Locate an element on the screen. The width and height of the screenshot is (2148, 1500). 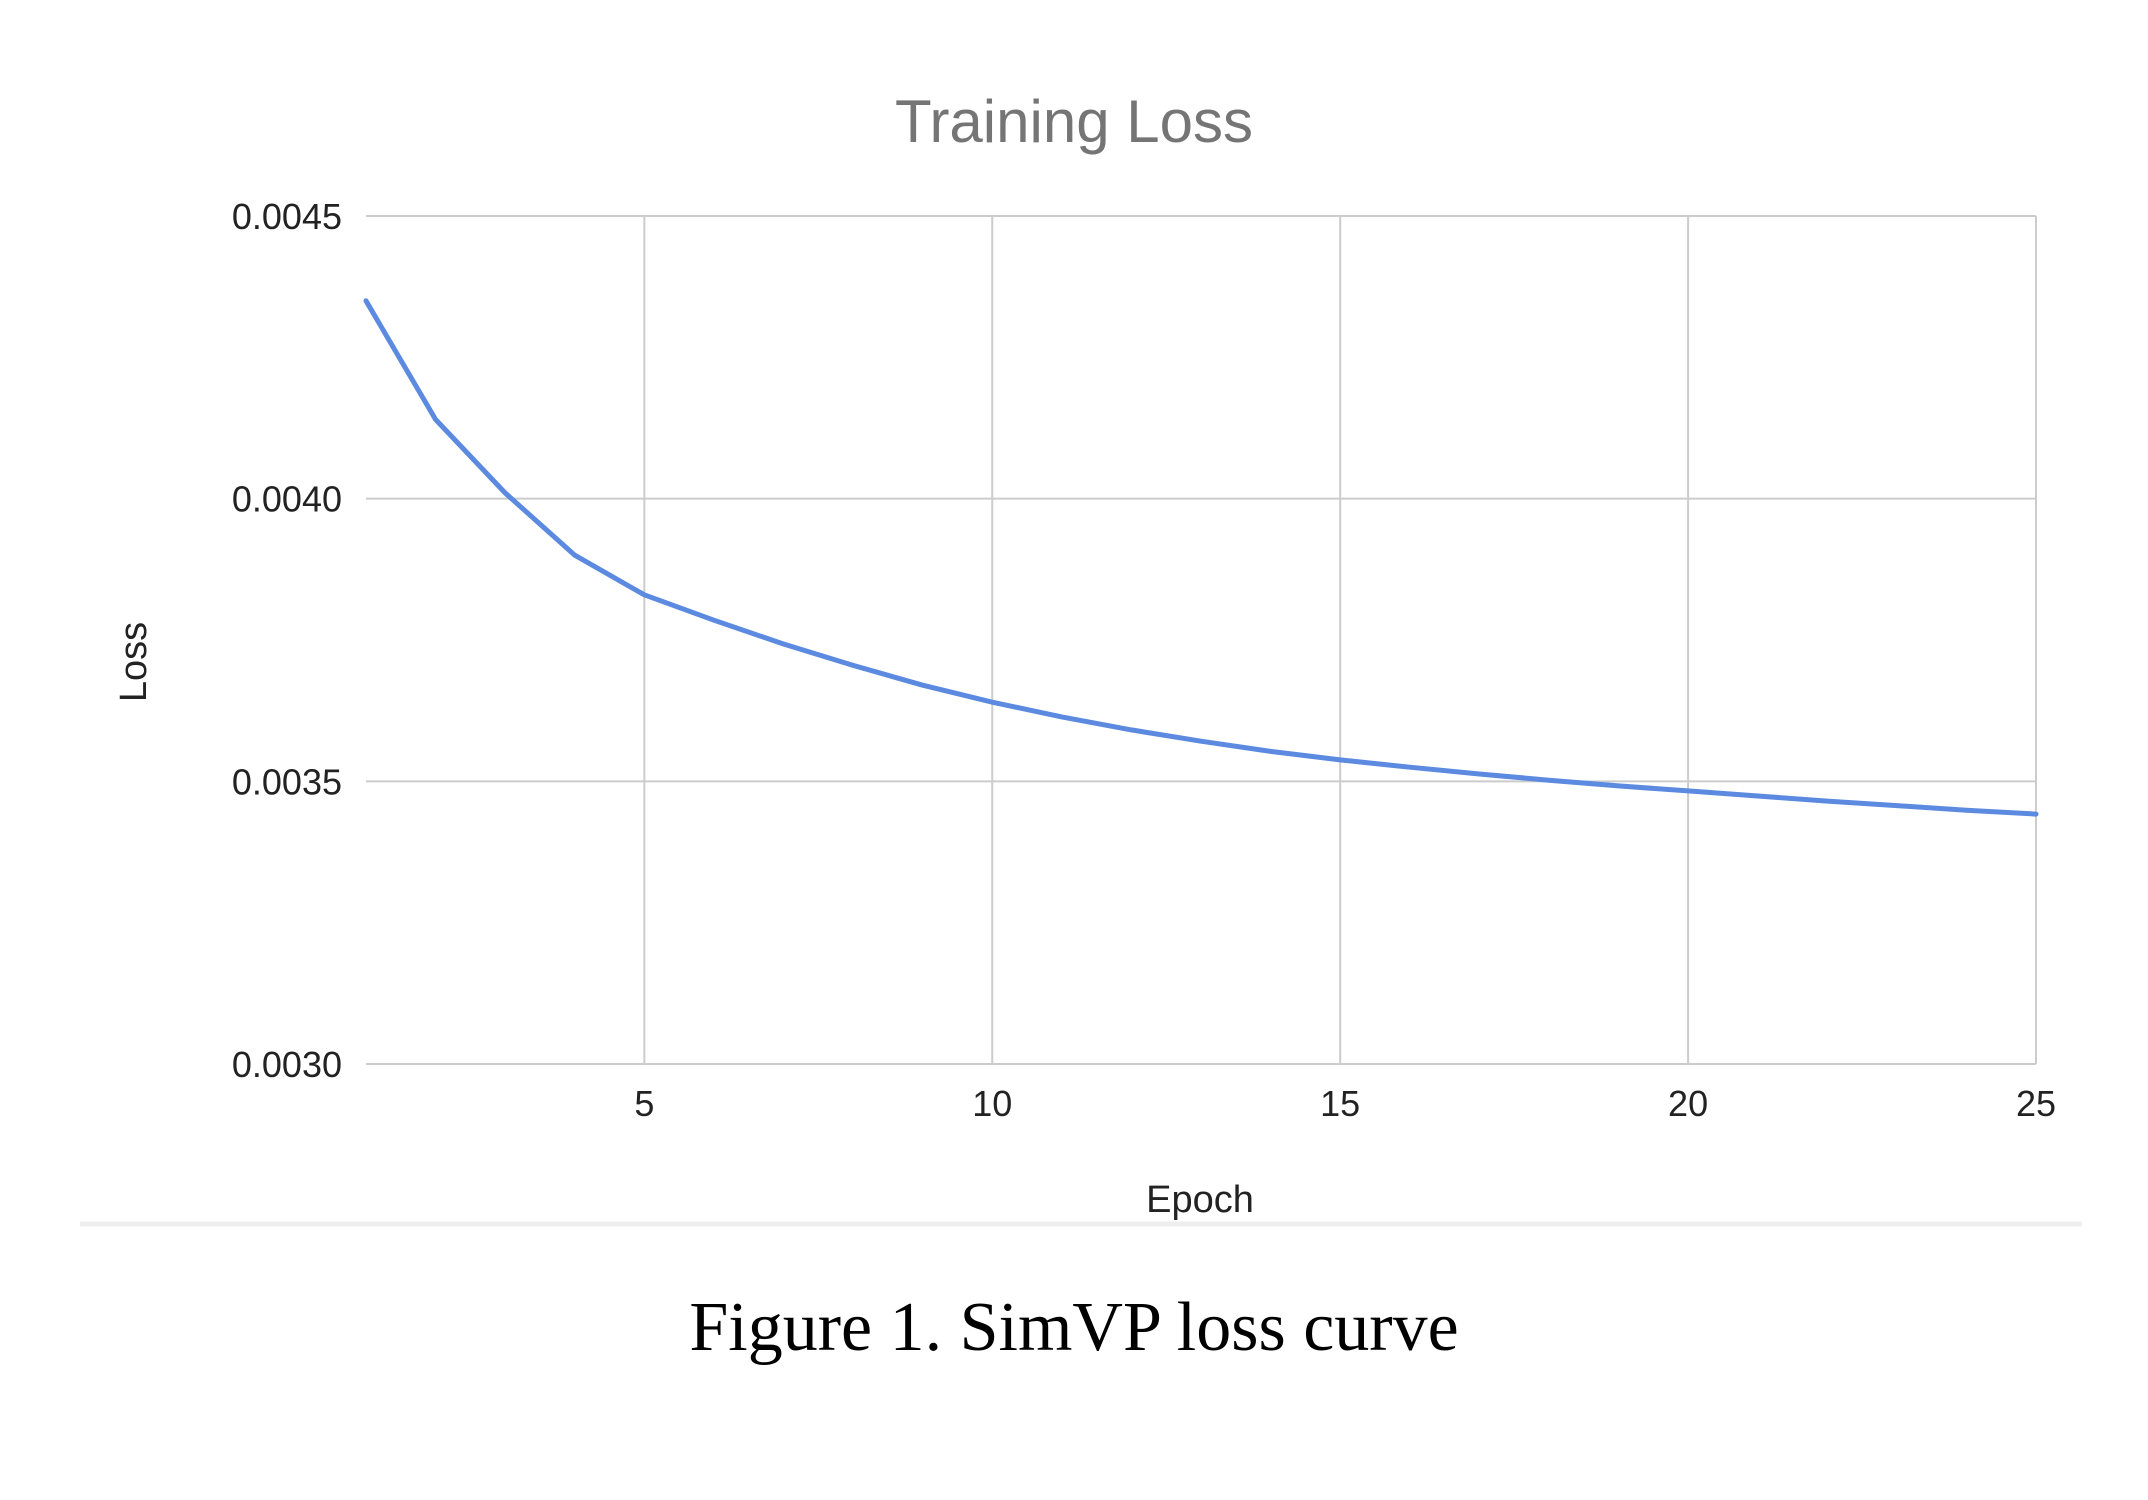
x-tick-label: 10 is located at coordinates (992, 1103).